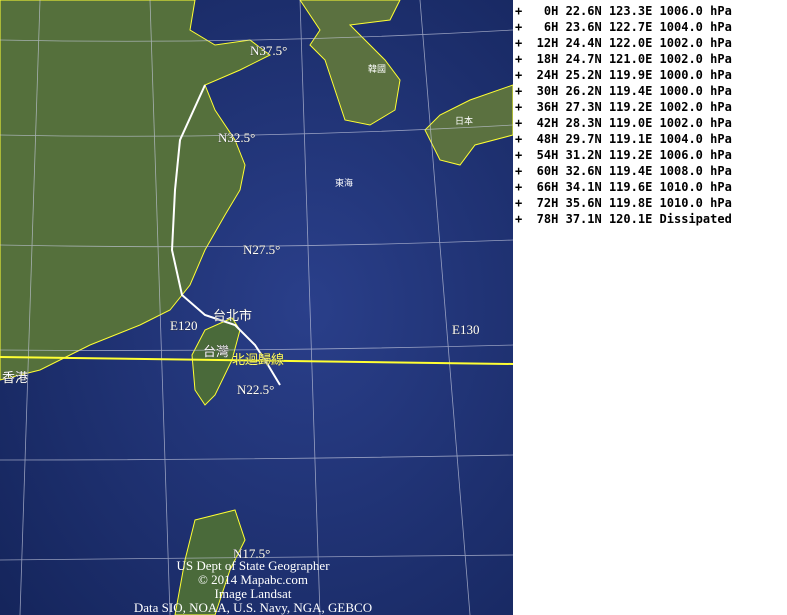 This screenshot has height=615, width=787. What do you see at coordinates (544, 203) in the screenshot?
I see `track-hour: 72H` at bounding box center [544, 203].